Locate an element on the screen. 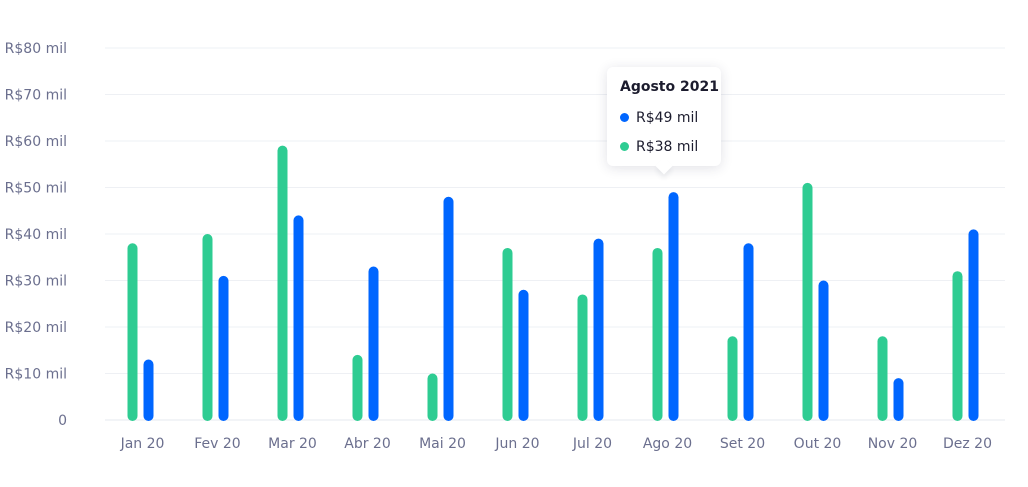 Image resolution: width=1028 pixels, height=487 pixels. x-tick-label: Fev 20 is located at coordinates (217, 444).